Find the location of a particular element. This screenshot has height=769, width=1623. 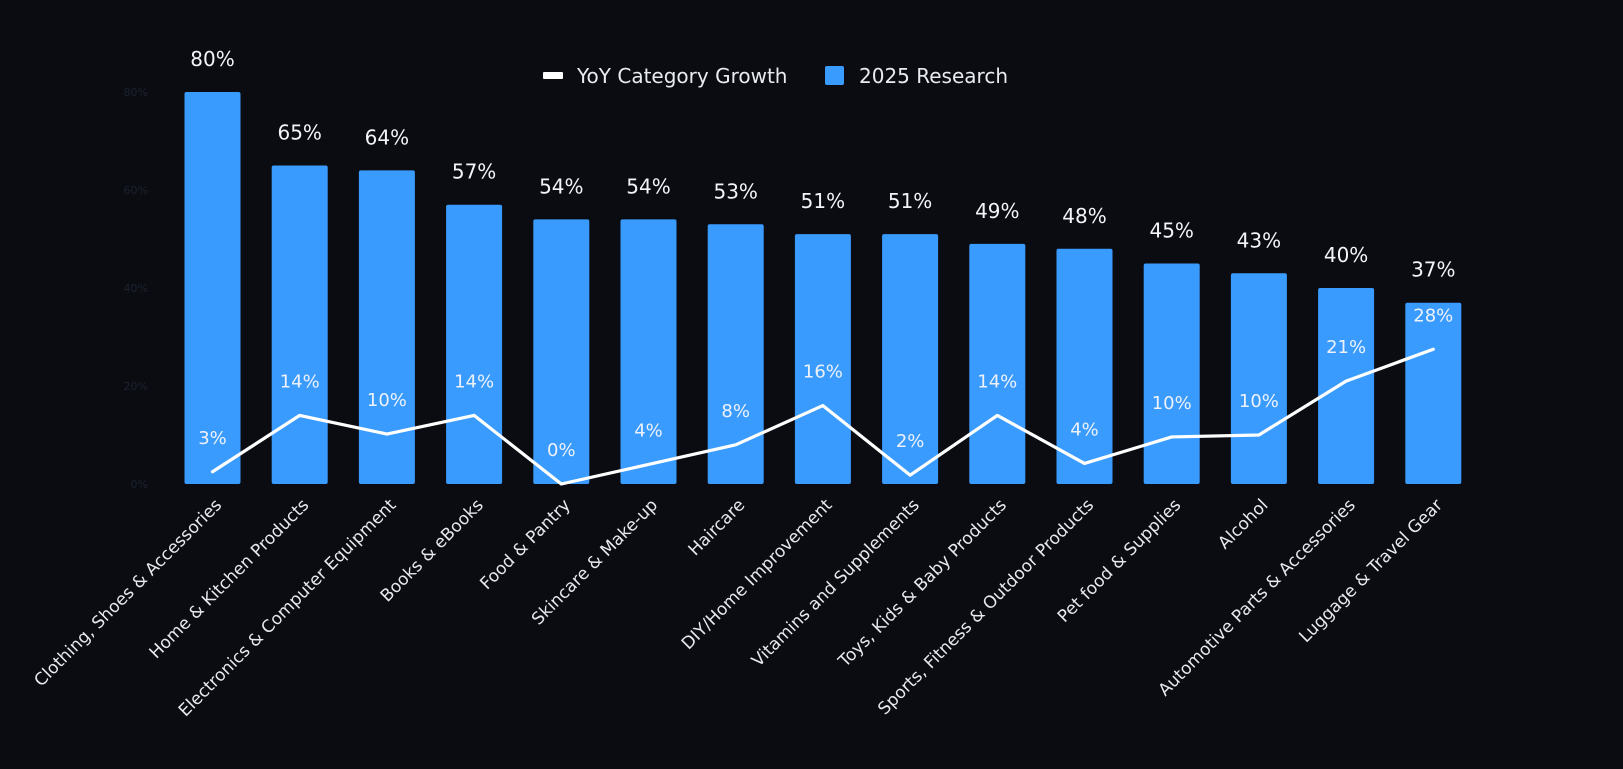

bar-value-label: 49% is located at coordinates (997, 211).